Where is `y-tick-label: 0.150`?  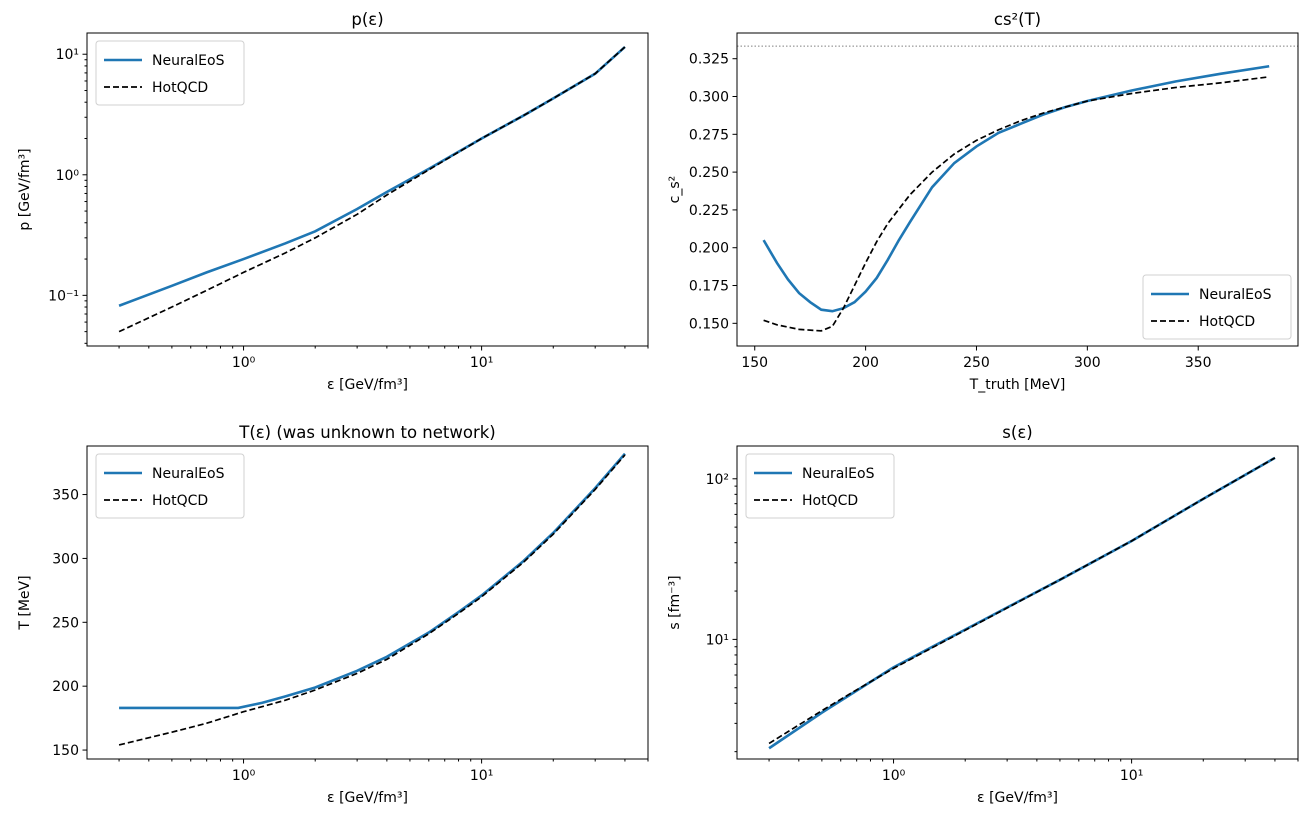
y-tick-label: 0.150 is located at coordinates (709, 324).